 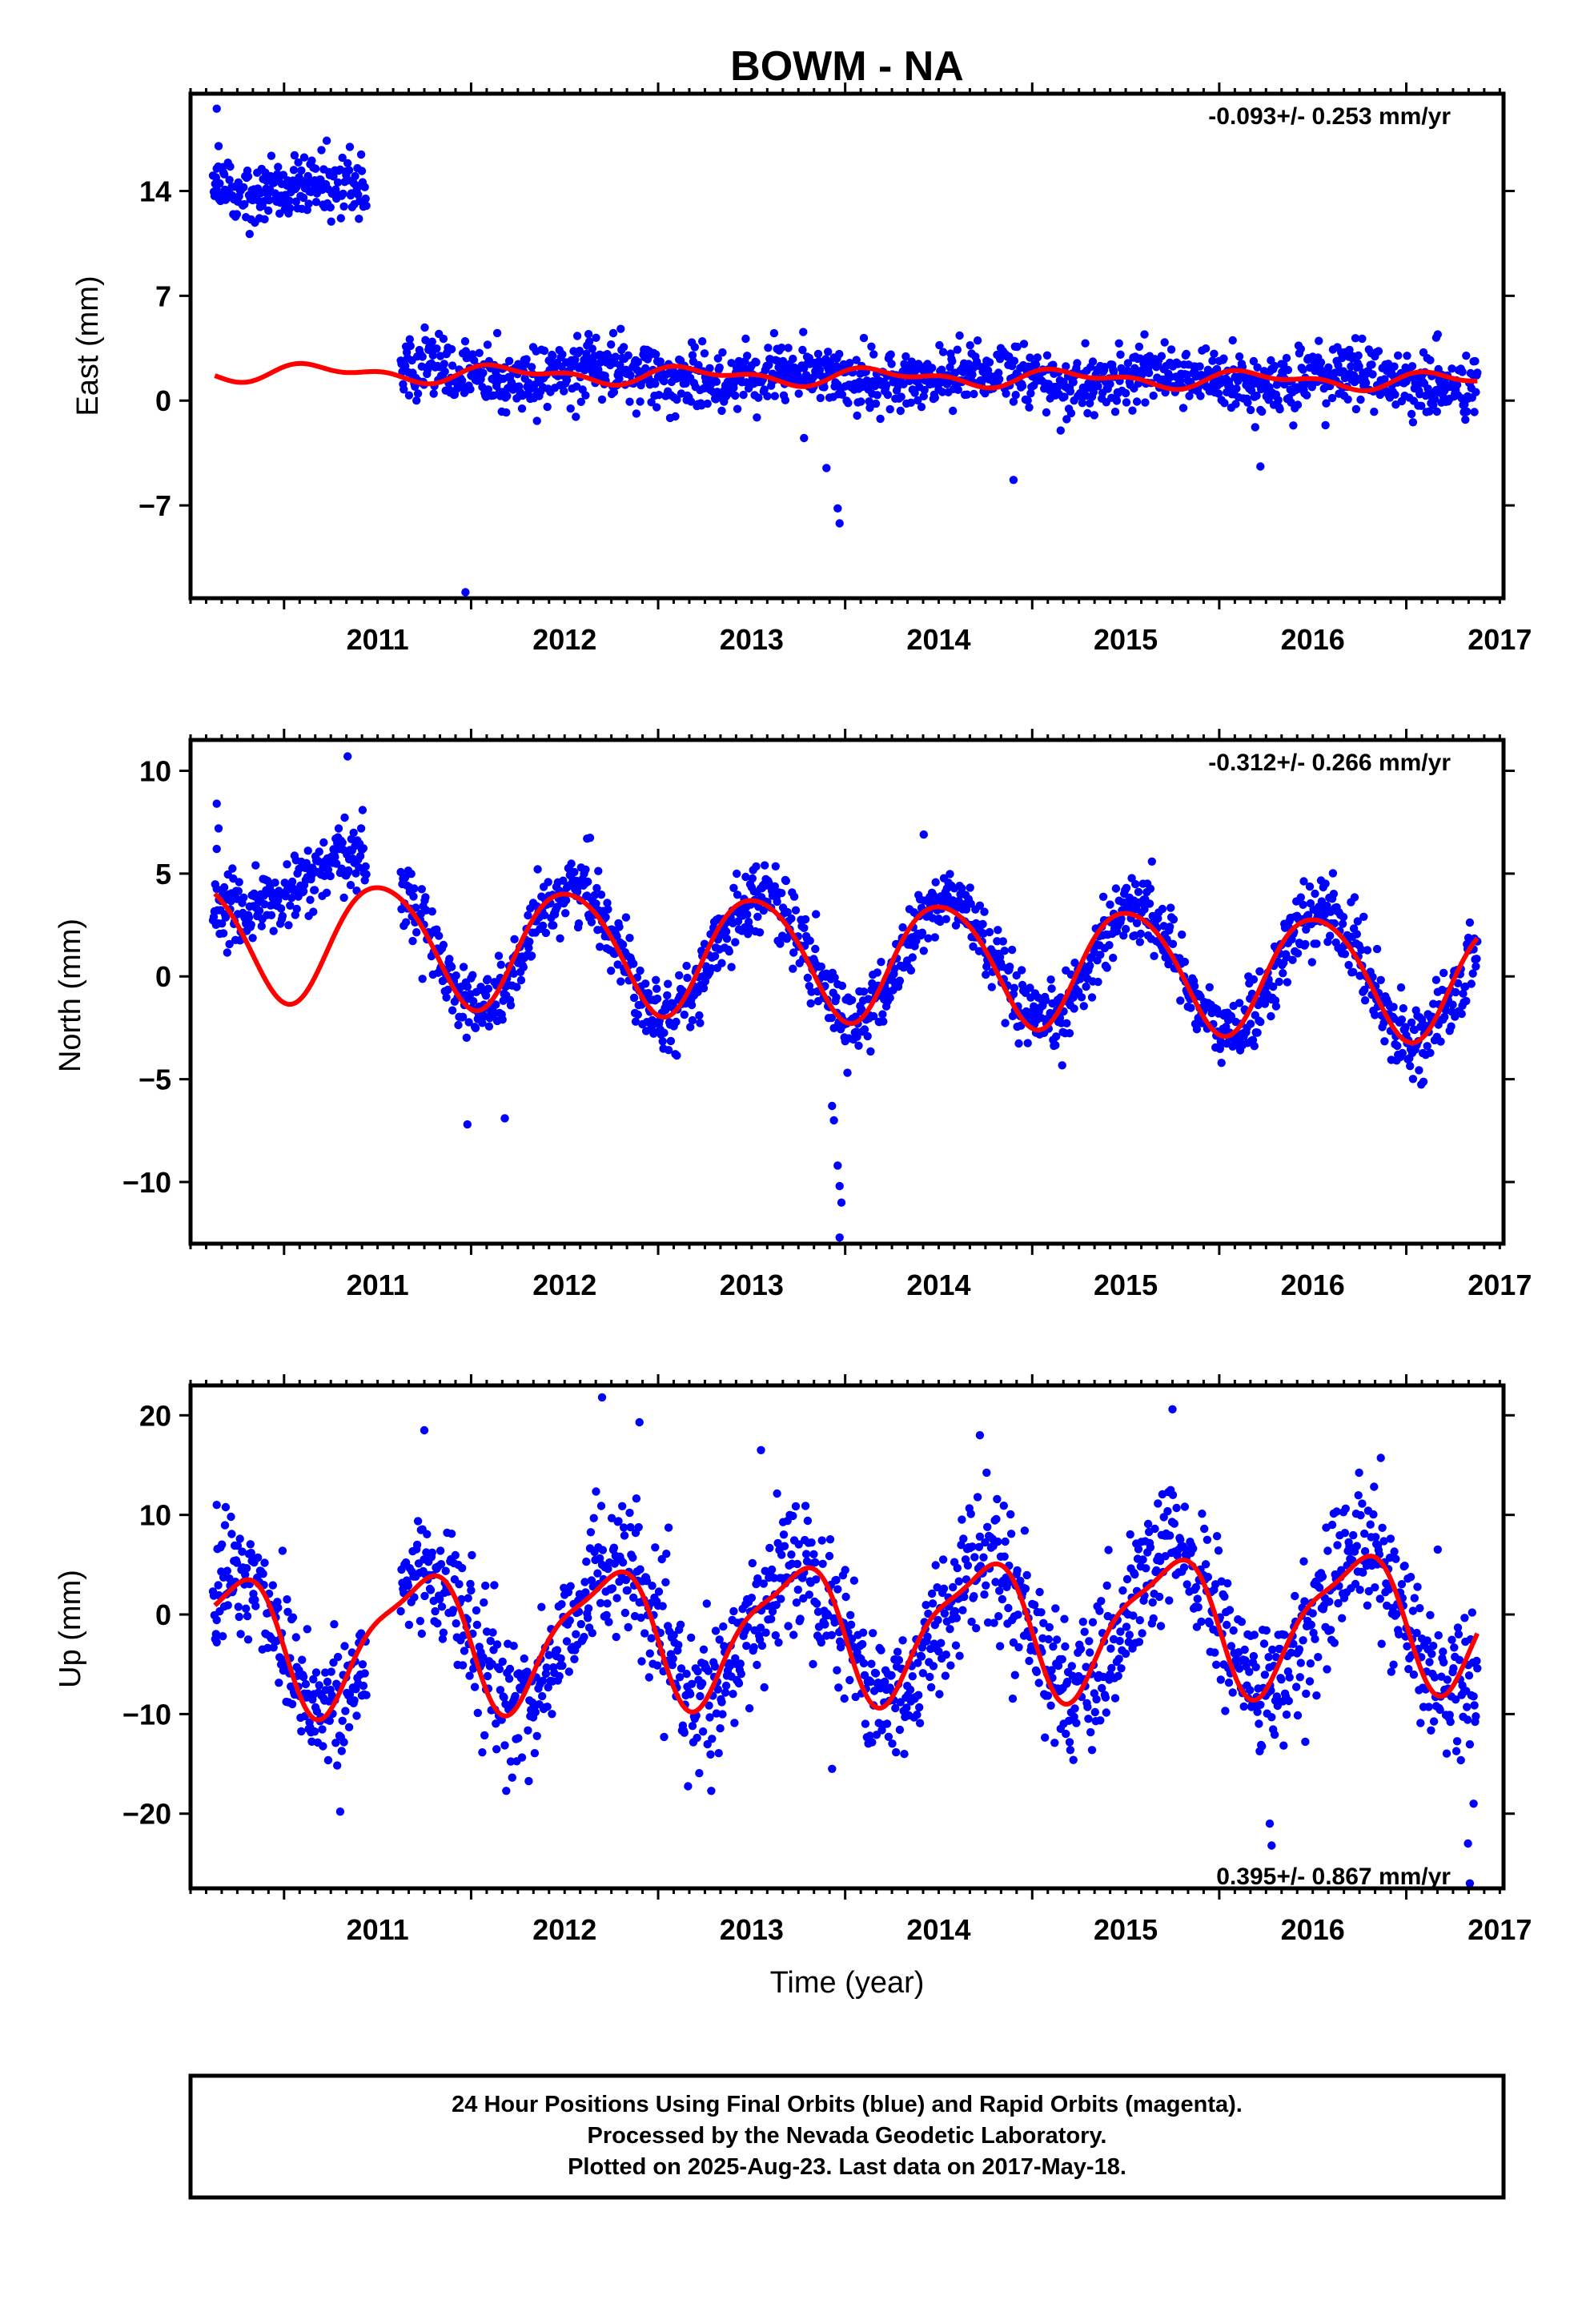 What do you see at coordinates (938, 639) in the screenshot?
I see `x-tick-label: 2014` at bounding box center [938, 639].